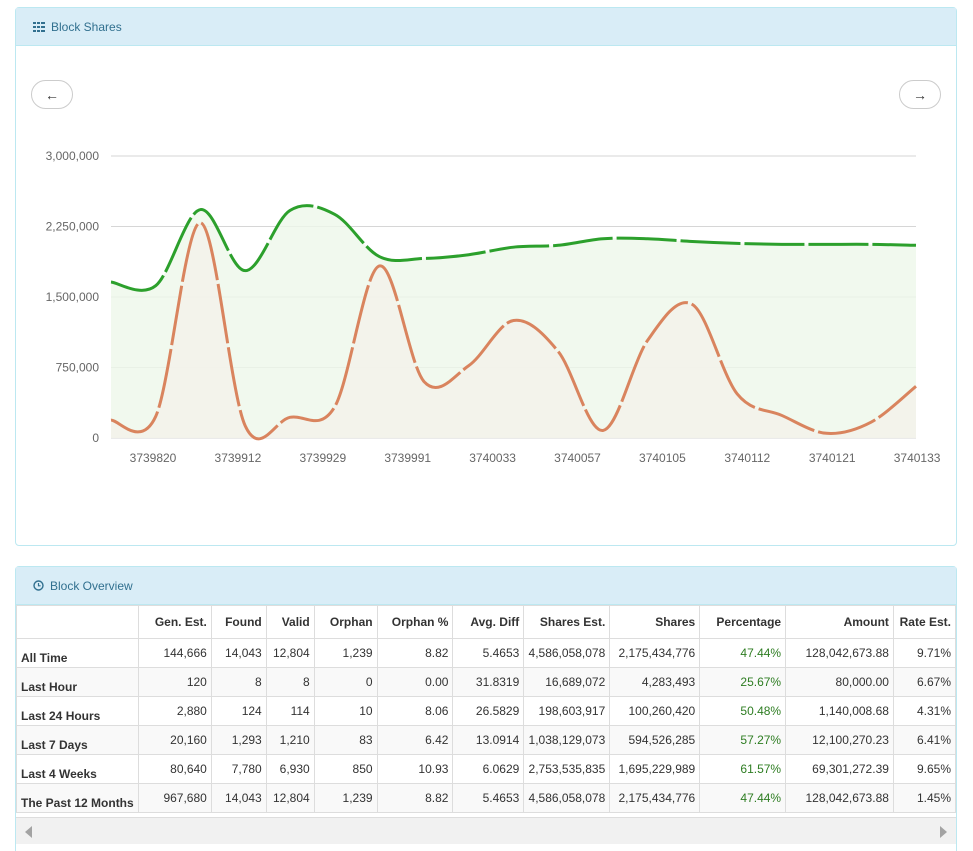  Describe the element at coordinates (238, 769) in the screenshot. I see `table-cell: 7,780` at that location.